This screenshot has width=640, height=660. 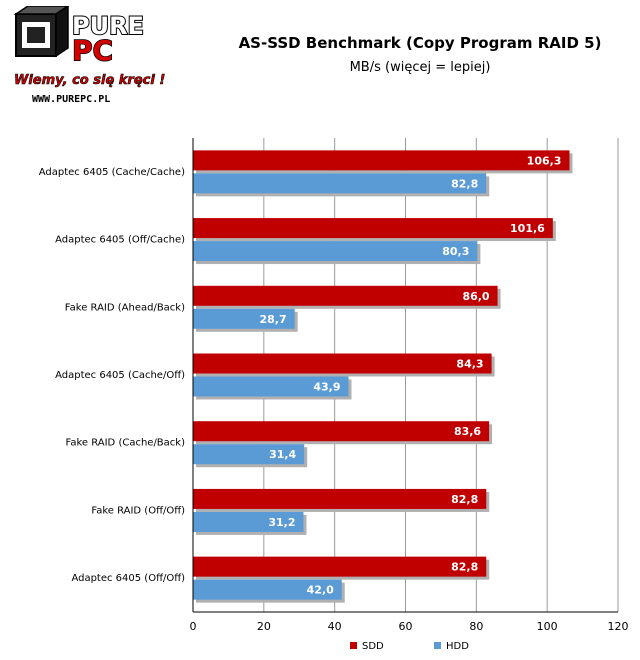 I want to click on x-tick-label: 100, so click(x=547, y=626).